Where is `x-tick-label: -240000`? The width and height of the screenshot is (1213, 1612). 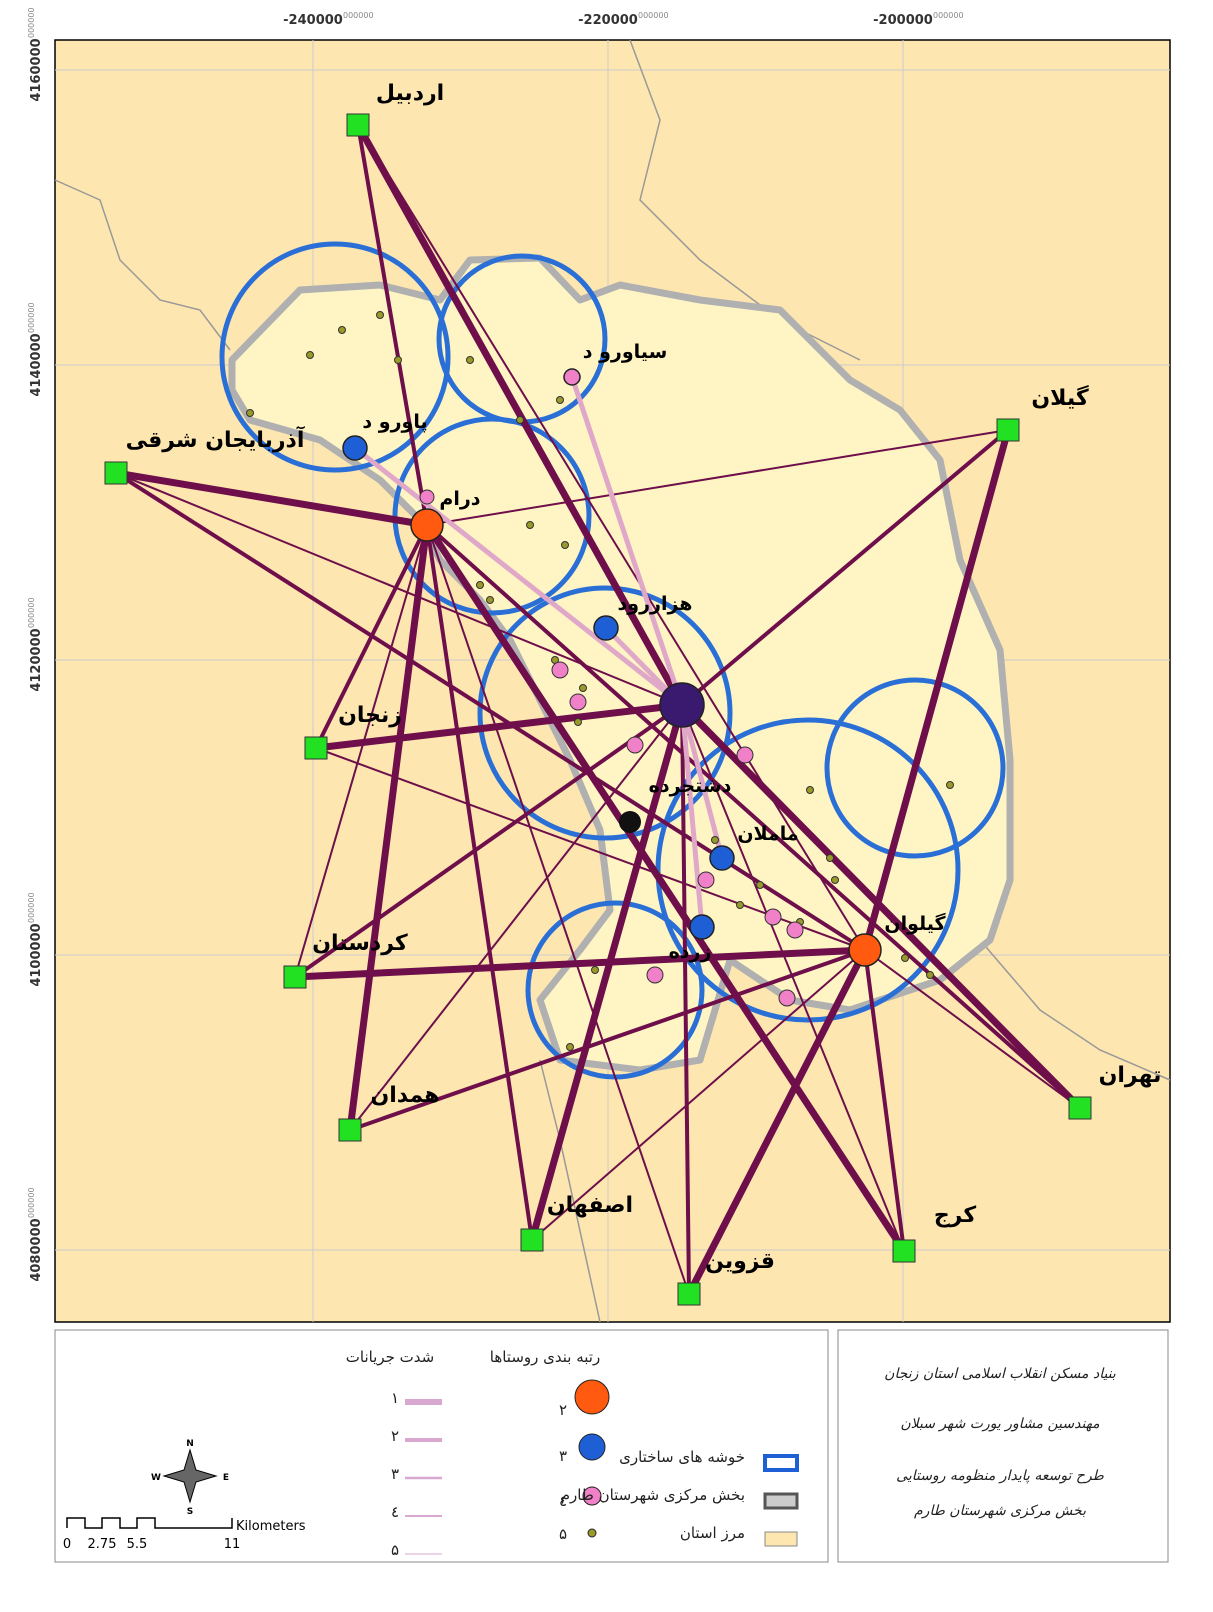 x-tick-label: -240000 is located at coordinates (313, 20).